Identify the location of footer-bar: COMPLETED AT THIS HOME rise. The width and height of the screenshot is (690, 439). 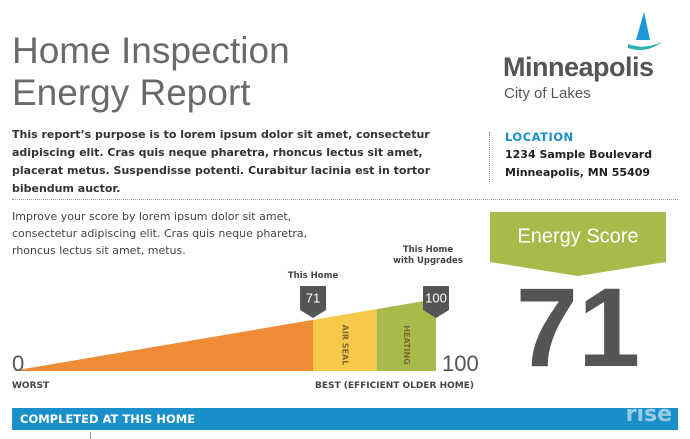
(345, 416).